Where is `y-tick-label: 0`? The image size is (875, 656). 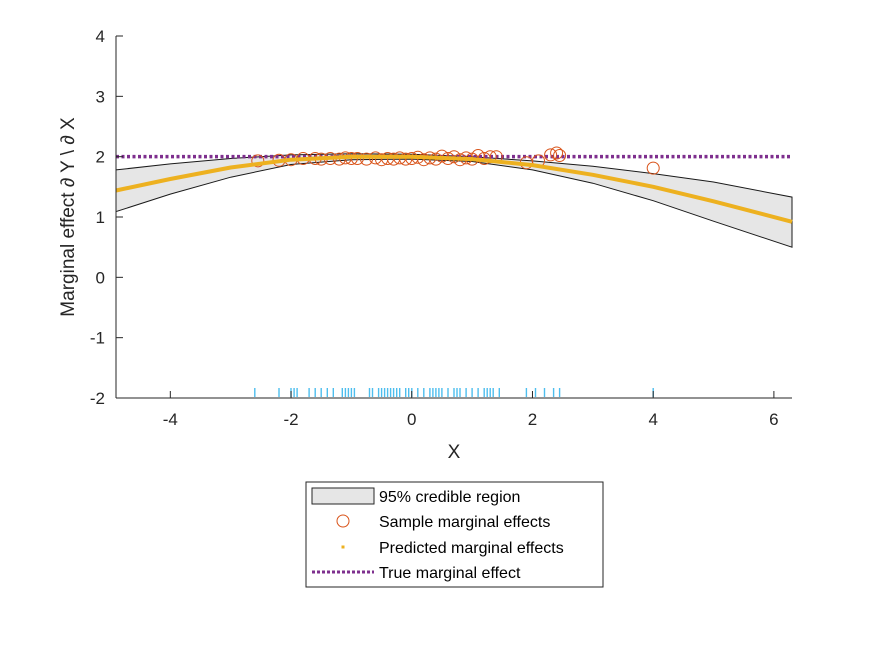
y-tick-label: 0 is located at coordinates (100, 277).